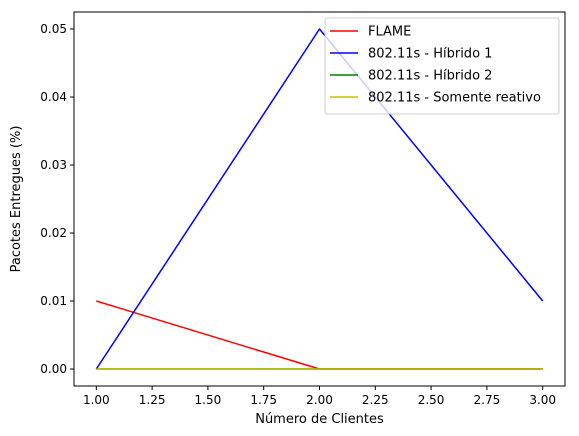 The width and height of the screenshot is (579, 436). I want to click on y-tick-label: 0.01, so click(53, 301).